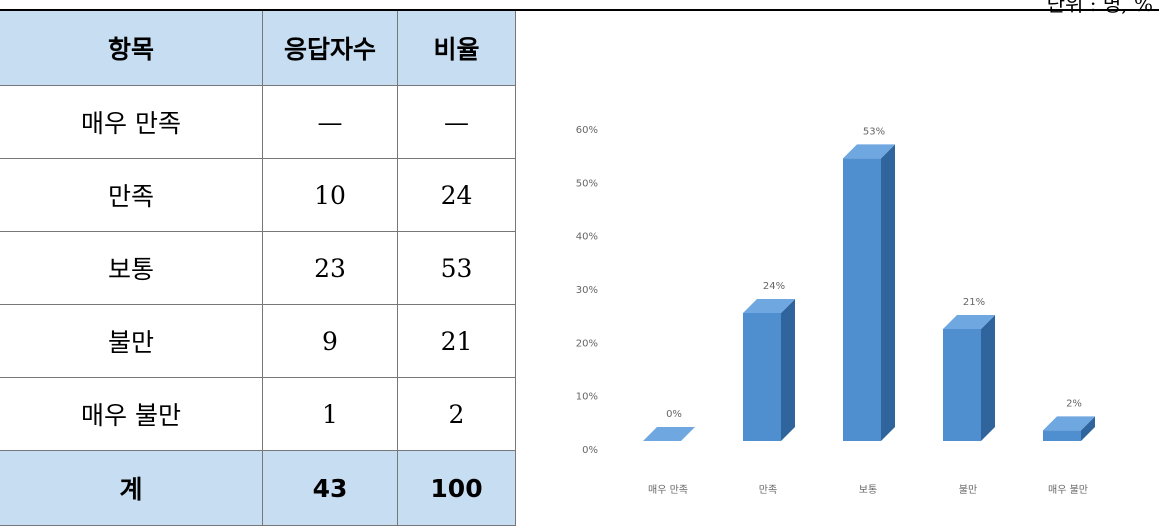 Image resolution: width=1159 pixels, height=526 pixels. What do you see at coordinates (456, 414) in the screenshot?
I see `table-cell: 2` at bounding box center [456, 414].